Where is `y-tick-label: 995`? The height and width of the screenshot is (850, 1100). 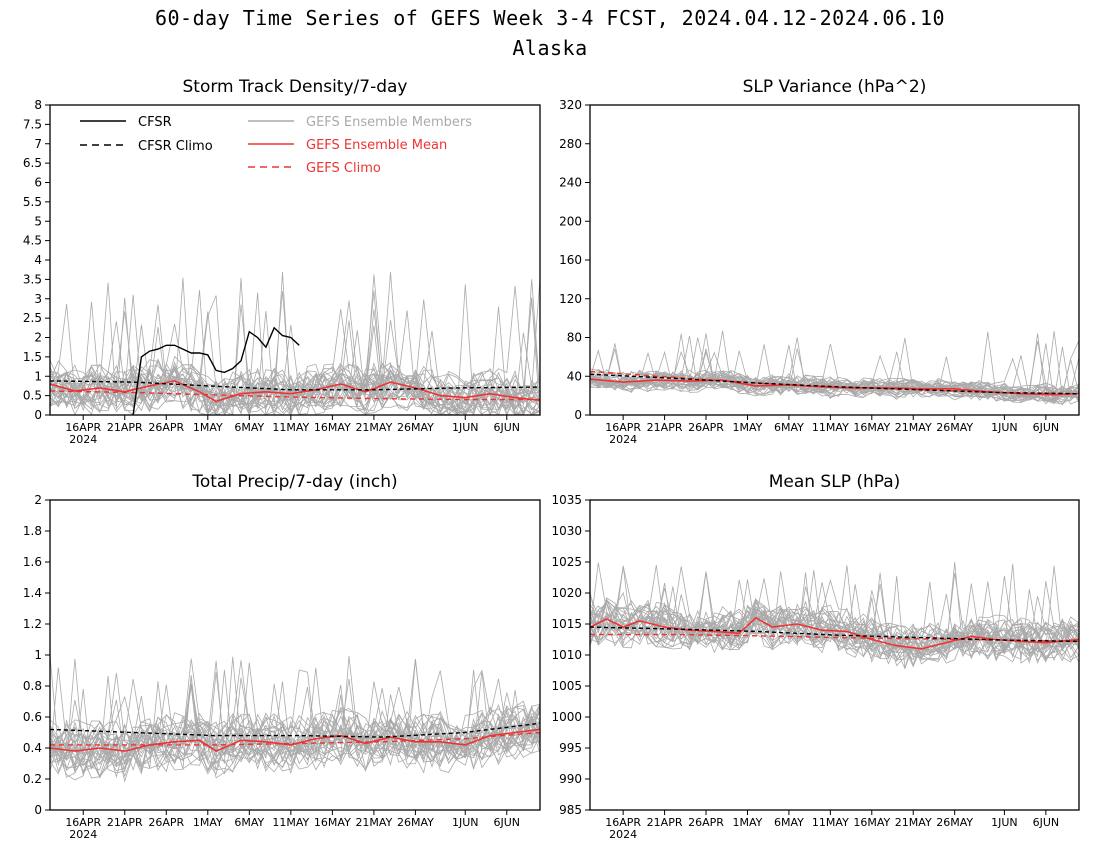
y-tick-label: 995 is located at coordinates (570, 748).